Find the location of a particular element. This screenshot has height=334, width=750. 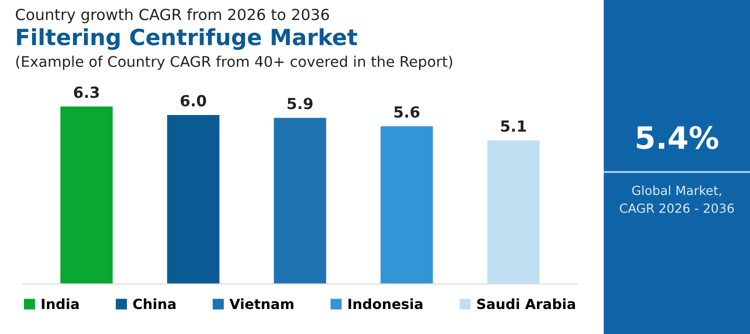

legend-label: Vietnam is located at coordinates (261, 304).